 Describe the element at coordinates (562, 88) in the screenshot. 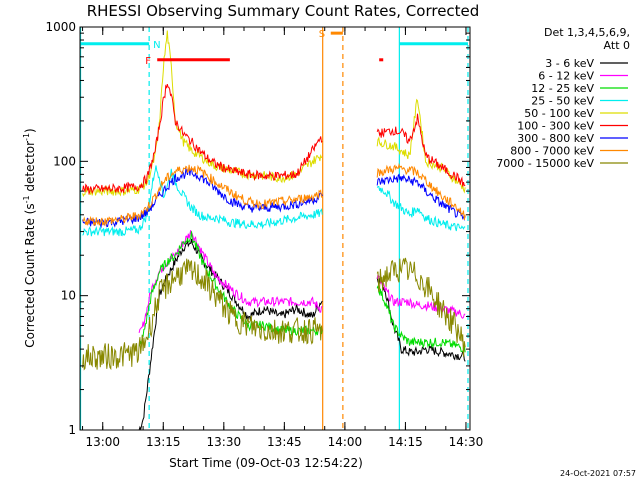

I see `legend-label-2: 12 - 25 keV` at that location.